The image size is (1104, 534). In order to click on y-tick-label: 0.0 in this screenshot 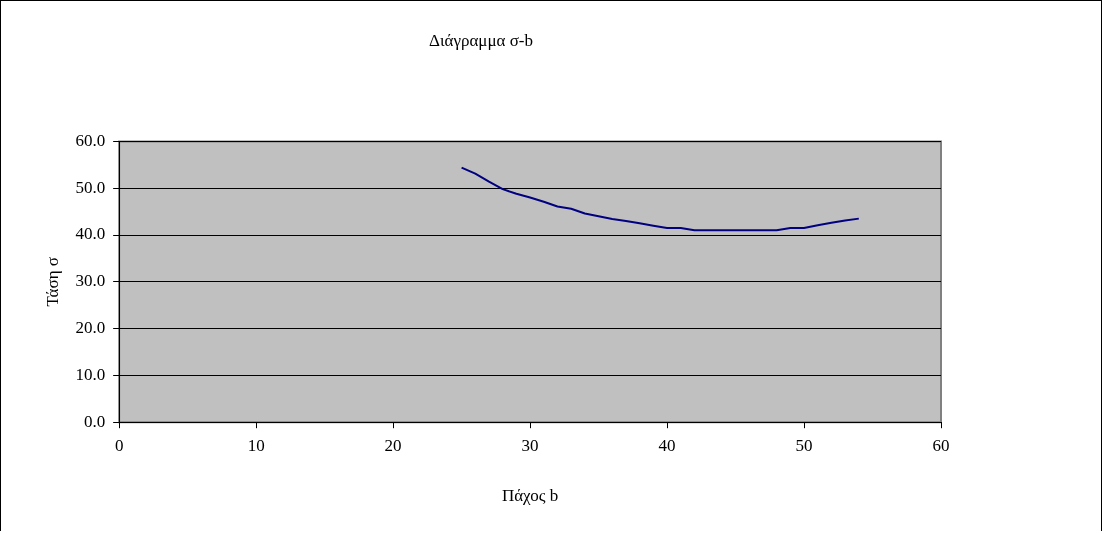, I will do `click(94, 421)`.